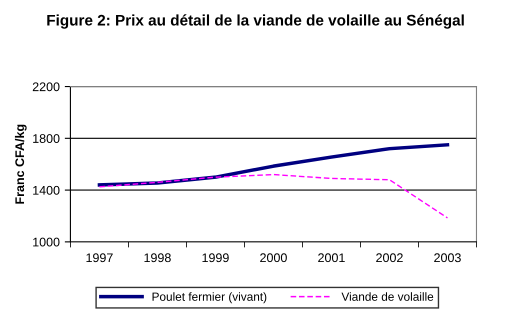  What do you see at coordinates (255, 21) in the screenshot?
I see `chart-title: Figure 2: Prix au détail de la viande de volaille au Sénégal` at bounding box center [255, 21].